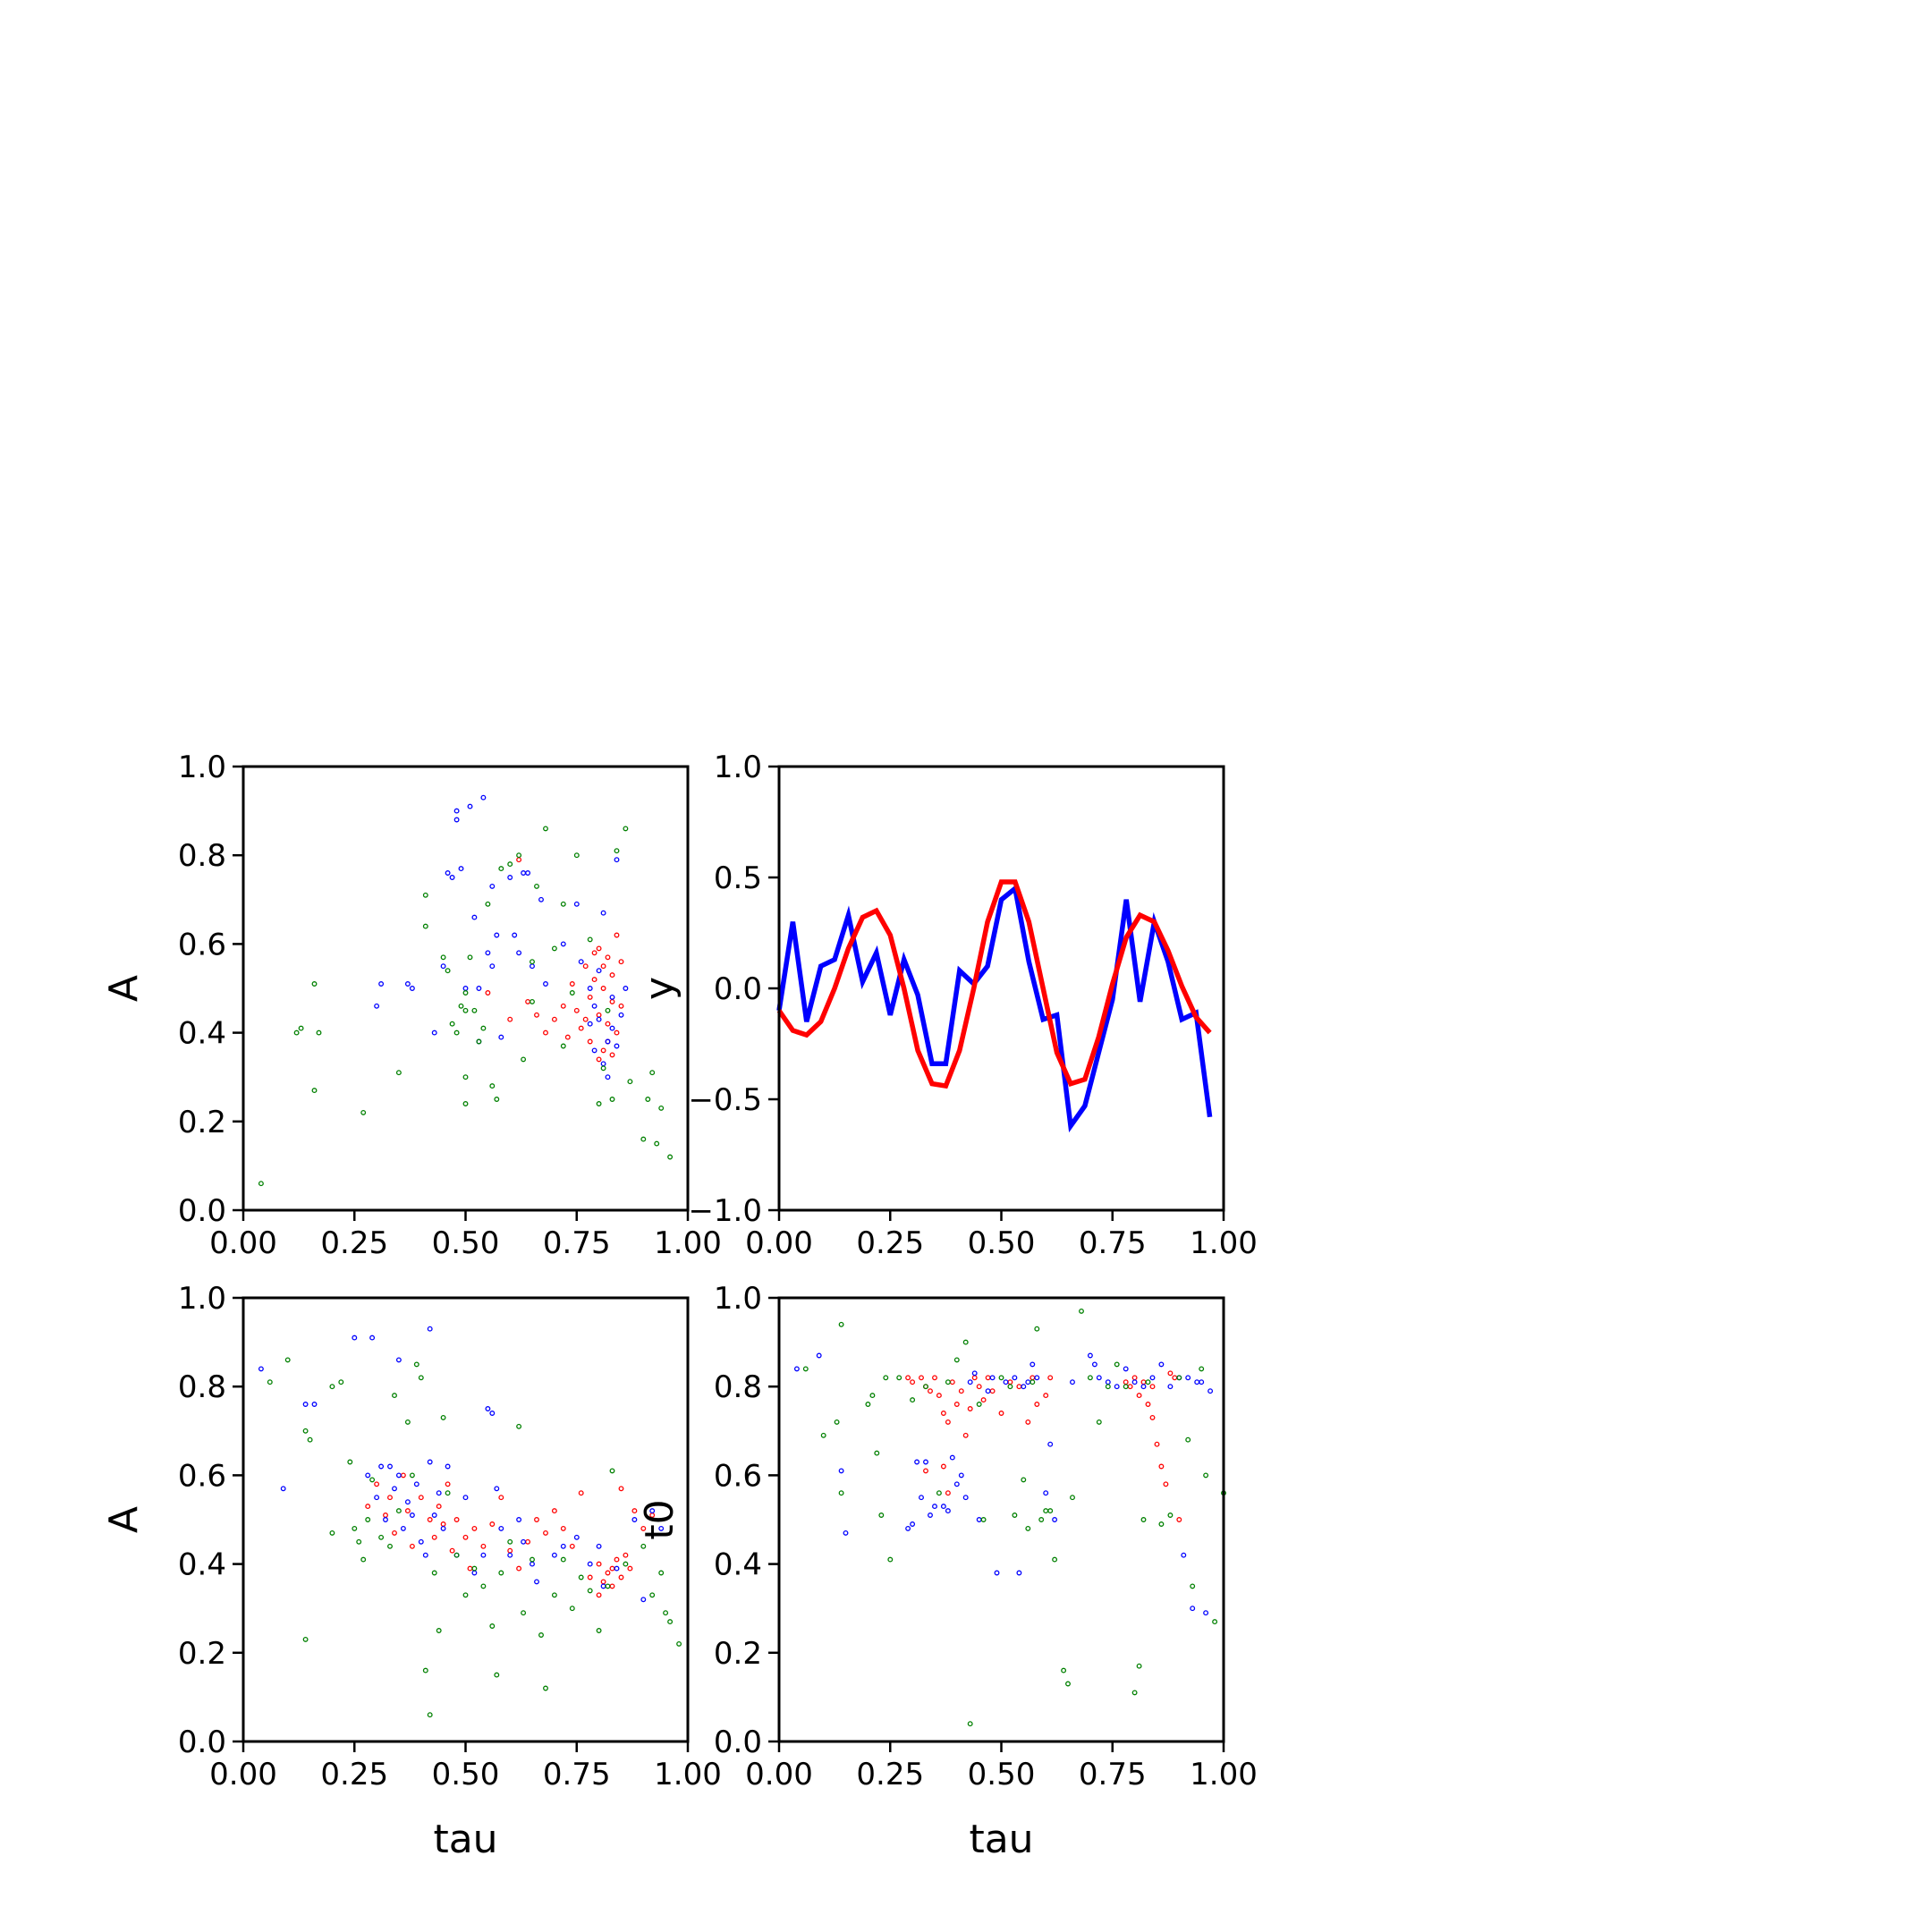 This screenshot has width=1932, height=1932. I want to click on y-axis-label: y, so click(659, 988).